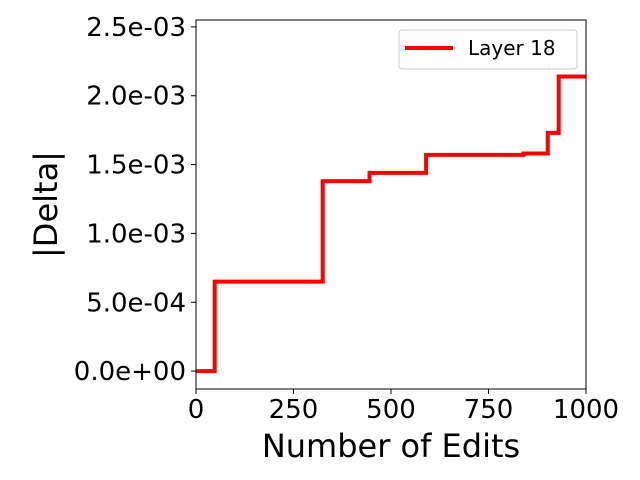 This screenshot has height=480, width=640. Describe the element at coordinates (489, 410) in the screenshot. I see `x-tick-label: 750` at that location.